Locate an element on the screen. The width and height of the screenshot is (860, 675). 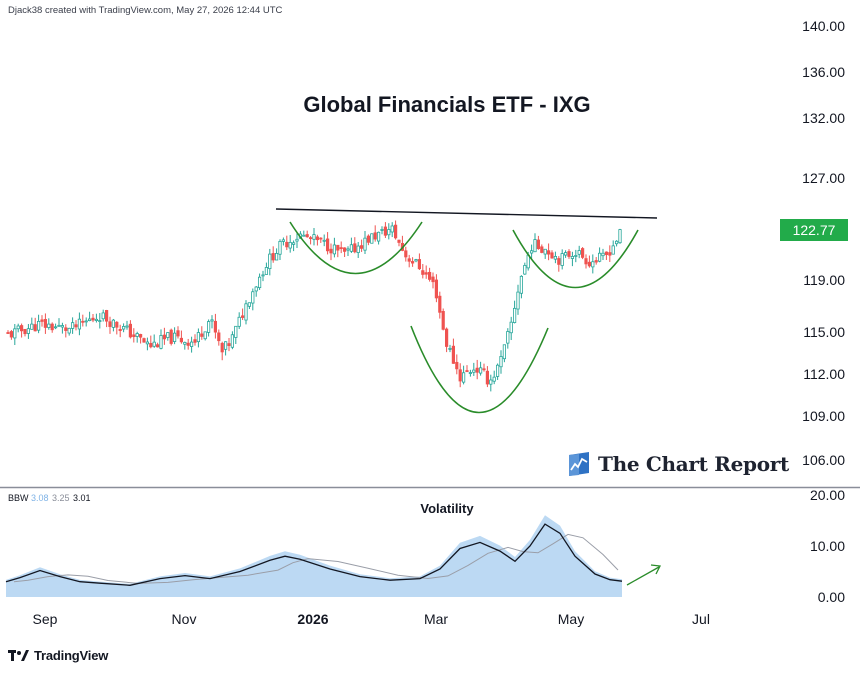
time-axis: Sep Nov 2026 Mar May Jul is located at coordinates (371, 619).